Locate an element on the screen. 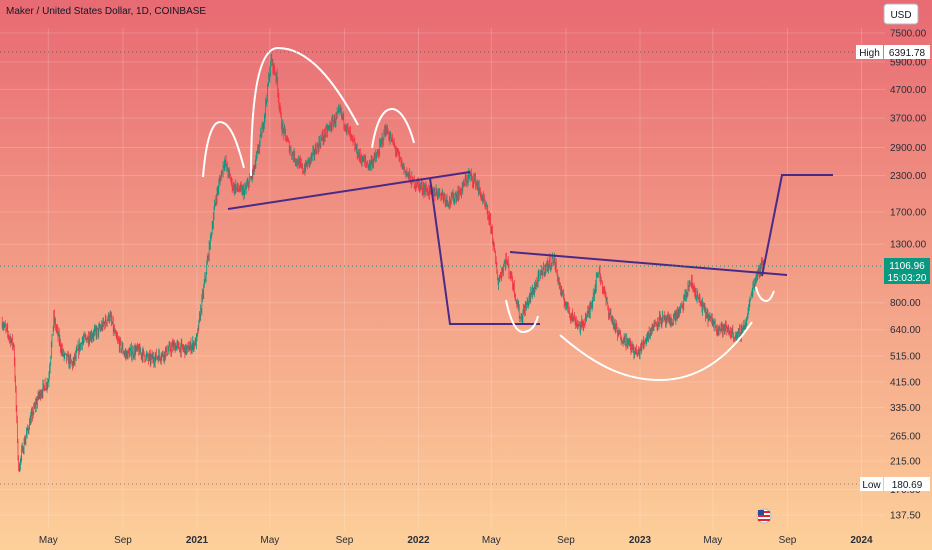 The width and height of the screenshot is (932, 550). small-bottom-arc is located at coordinates (522, 316).